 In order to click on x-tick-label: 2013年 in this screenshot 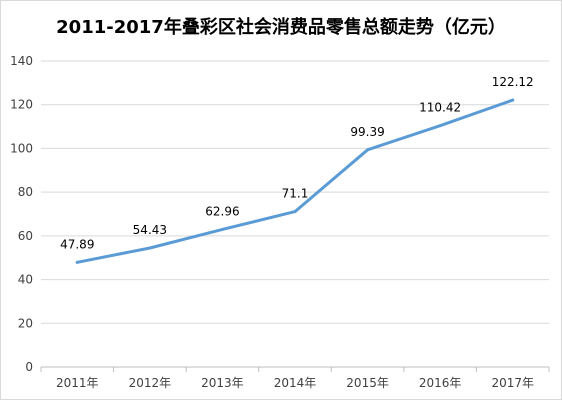, I will do `click(222, 383)`.